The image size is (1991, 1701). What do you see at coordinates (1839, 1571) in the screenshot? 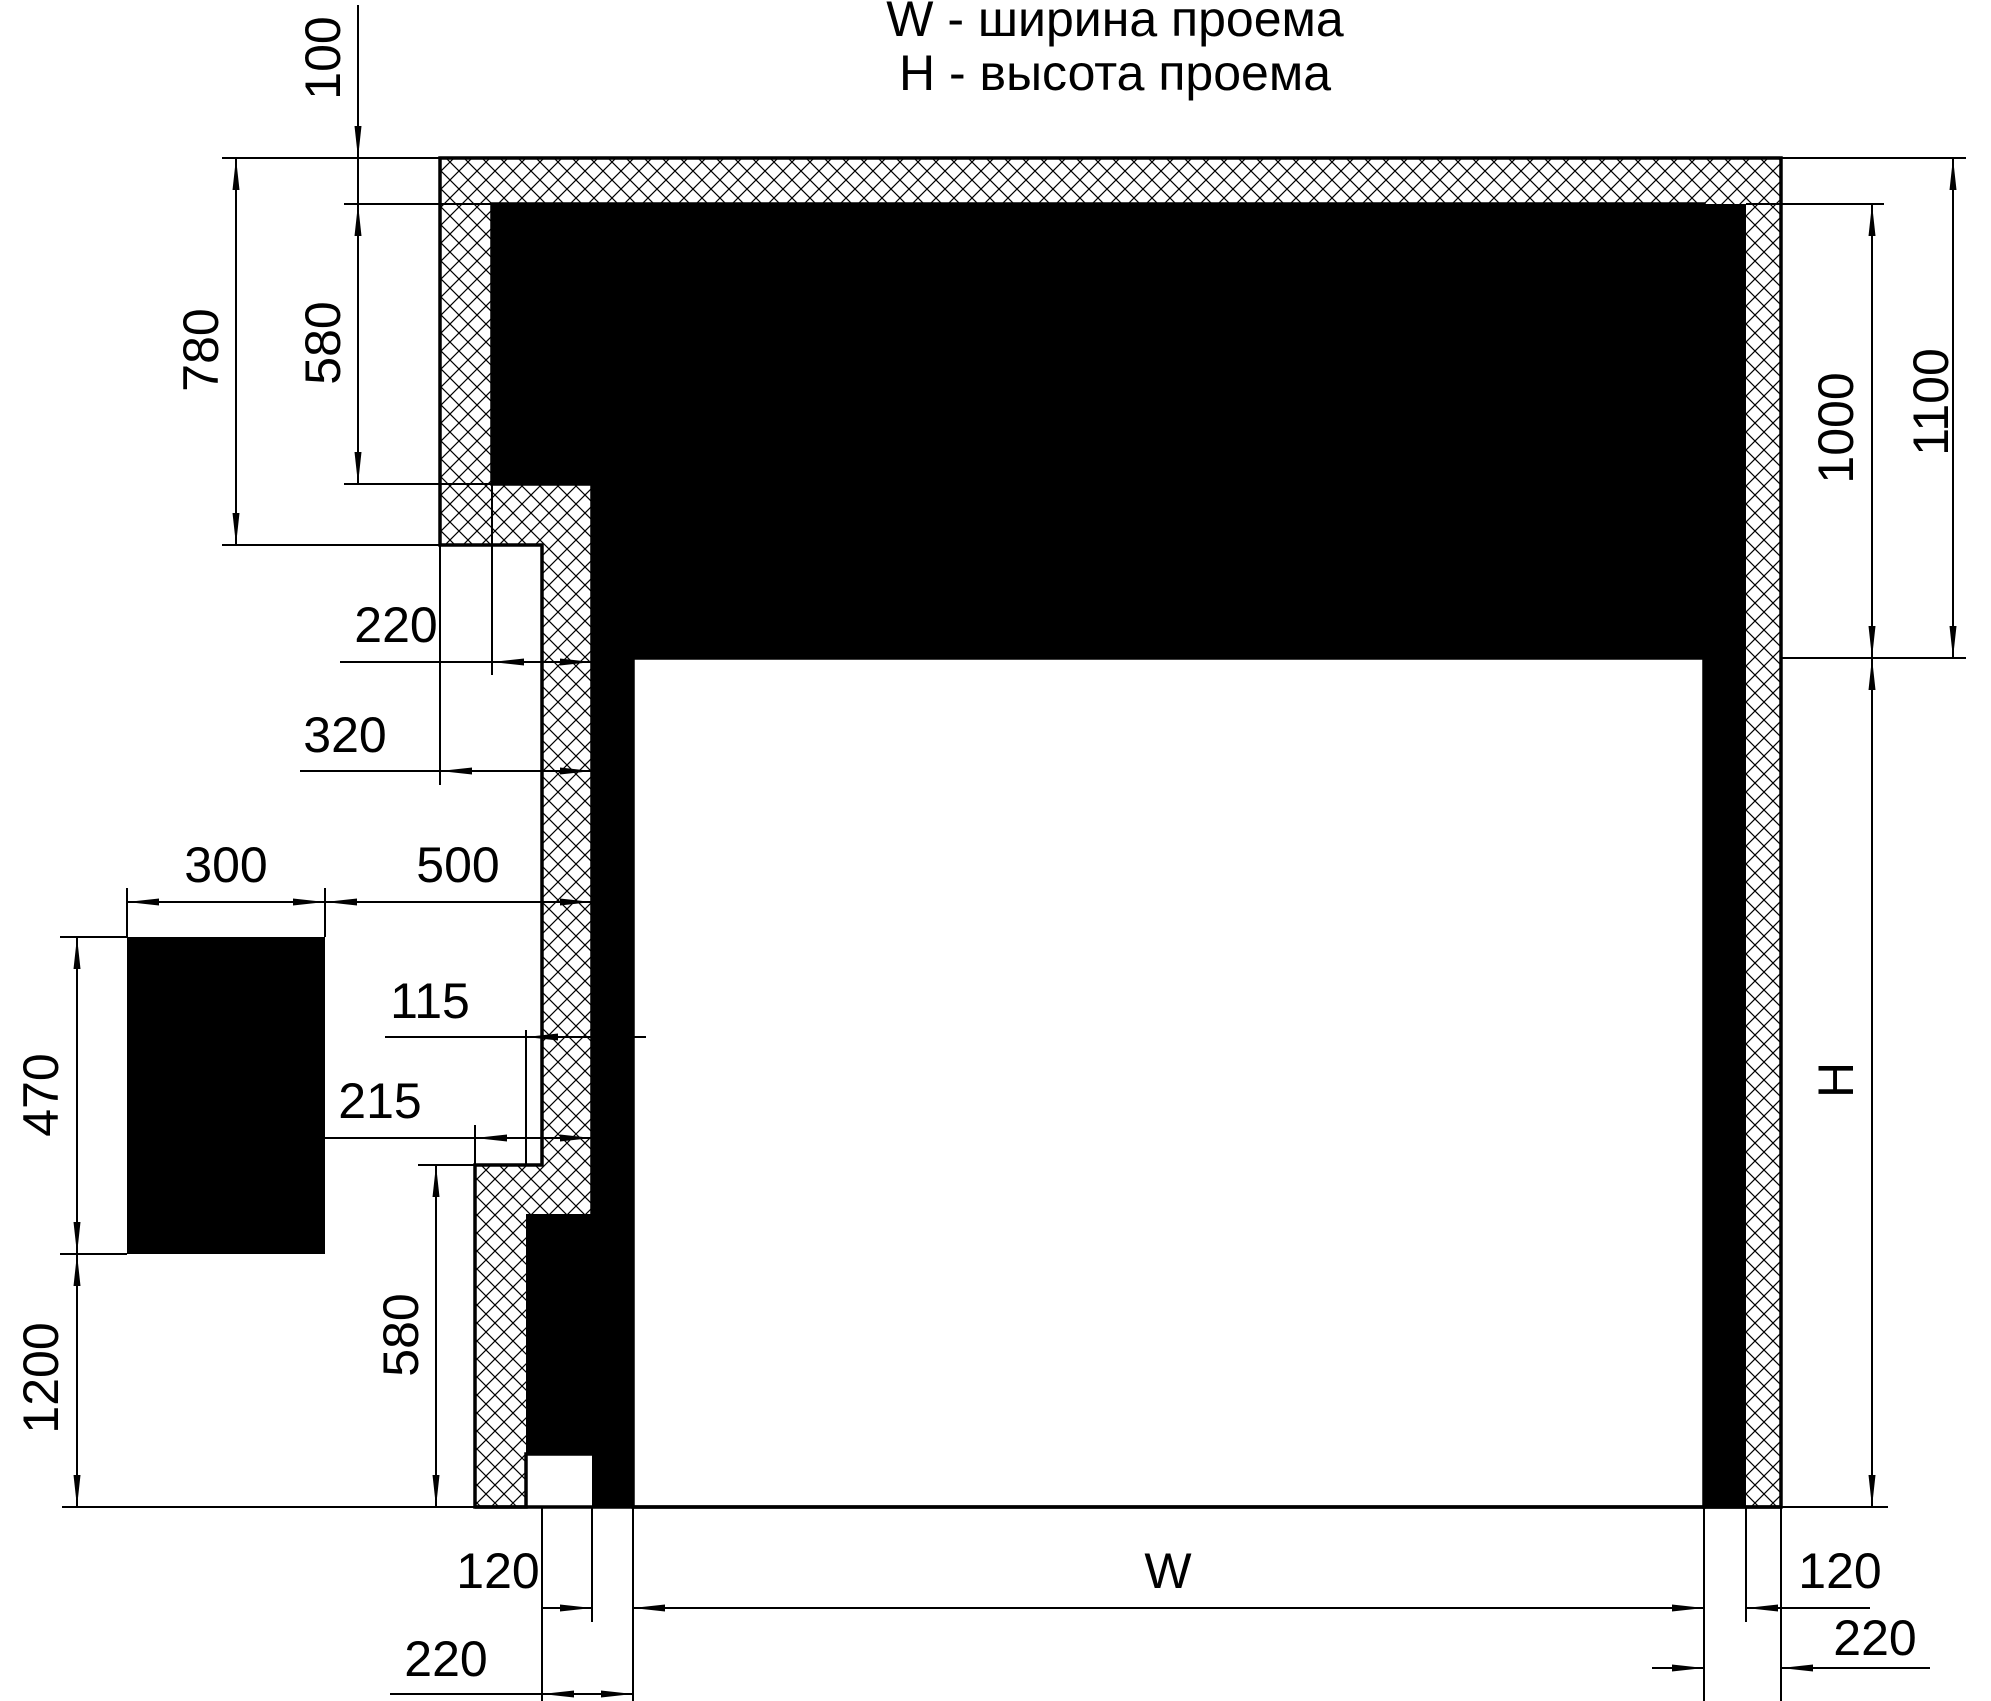
I see `label-bottom-right-120: 120` at bounding box center [1839, 1571].